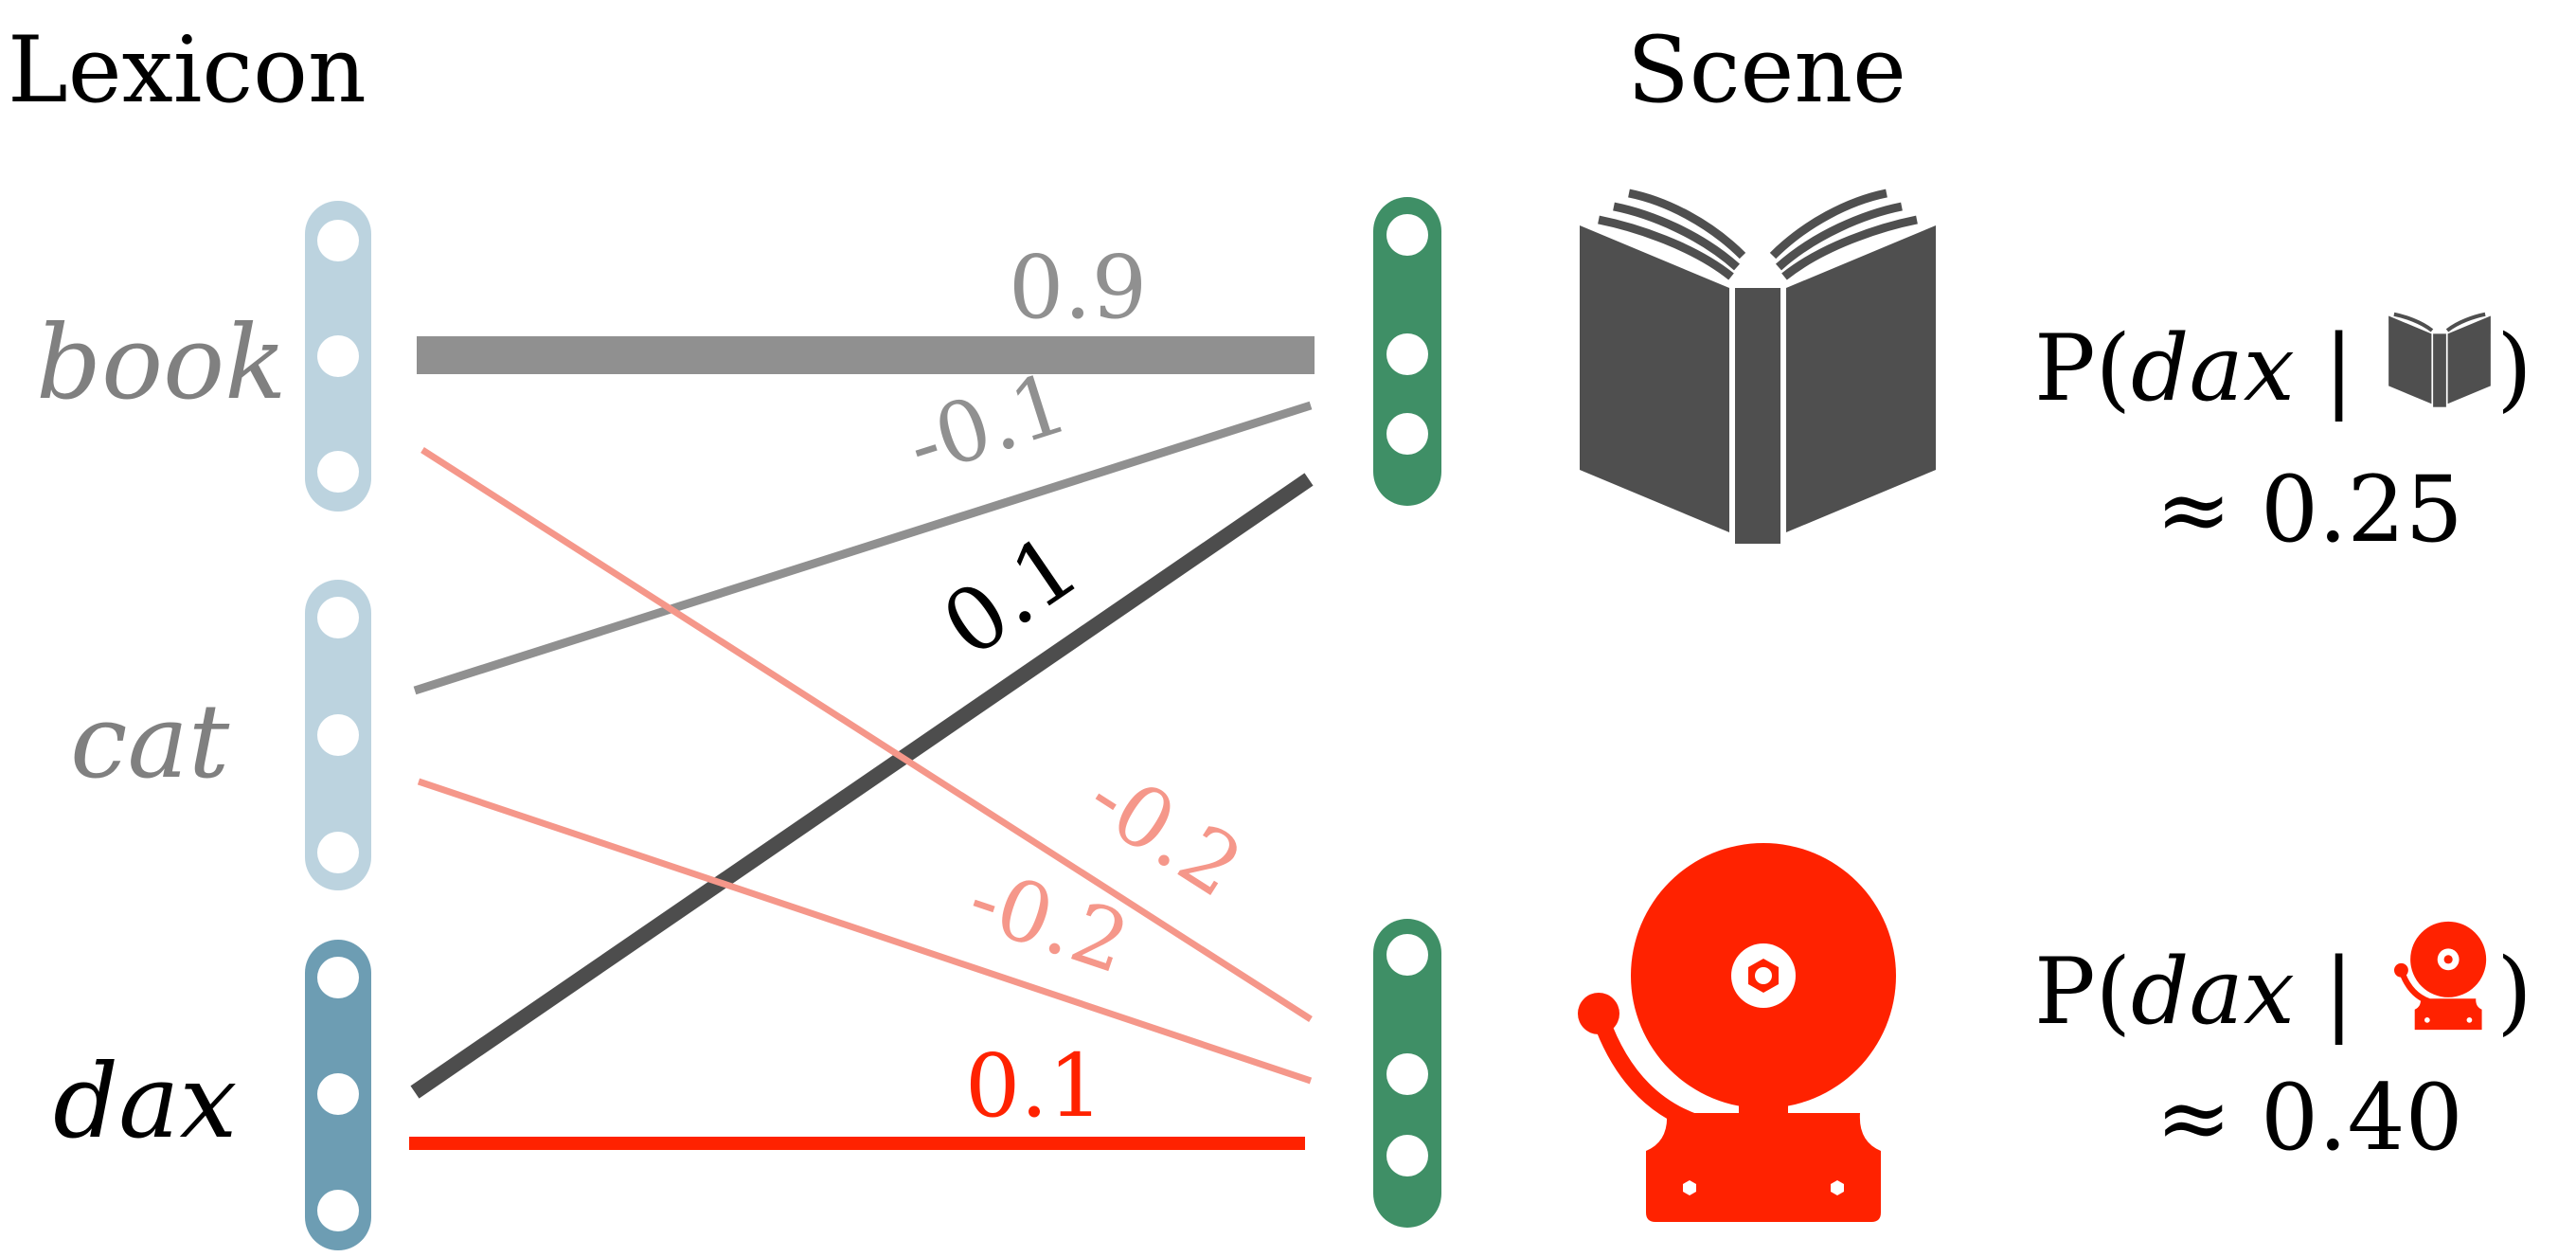  I want to click on object-vector-bell, so click(1407, 1073).